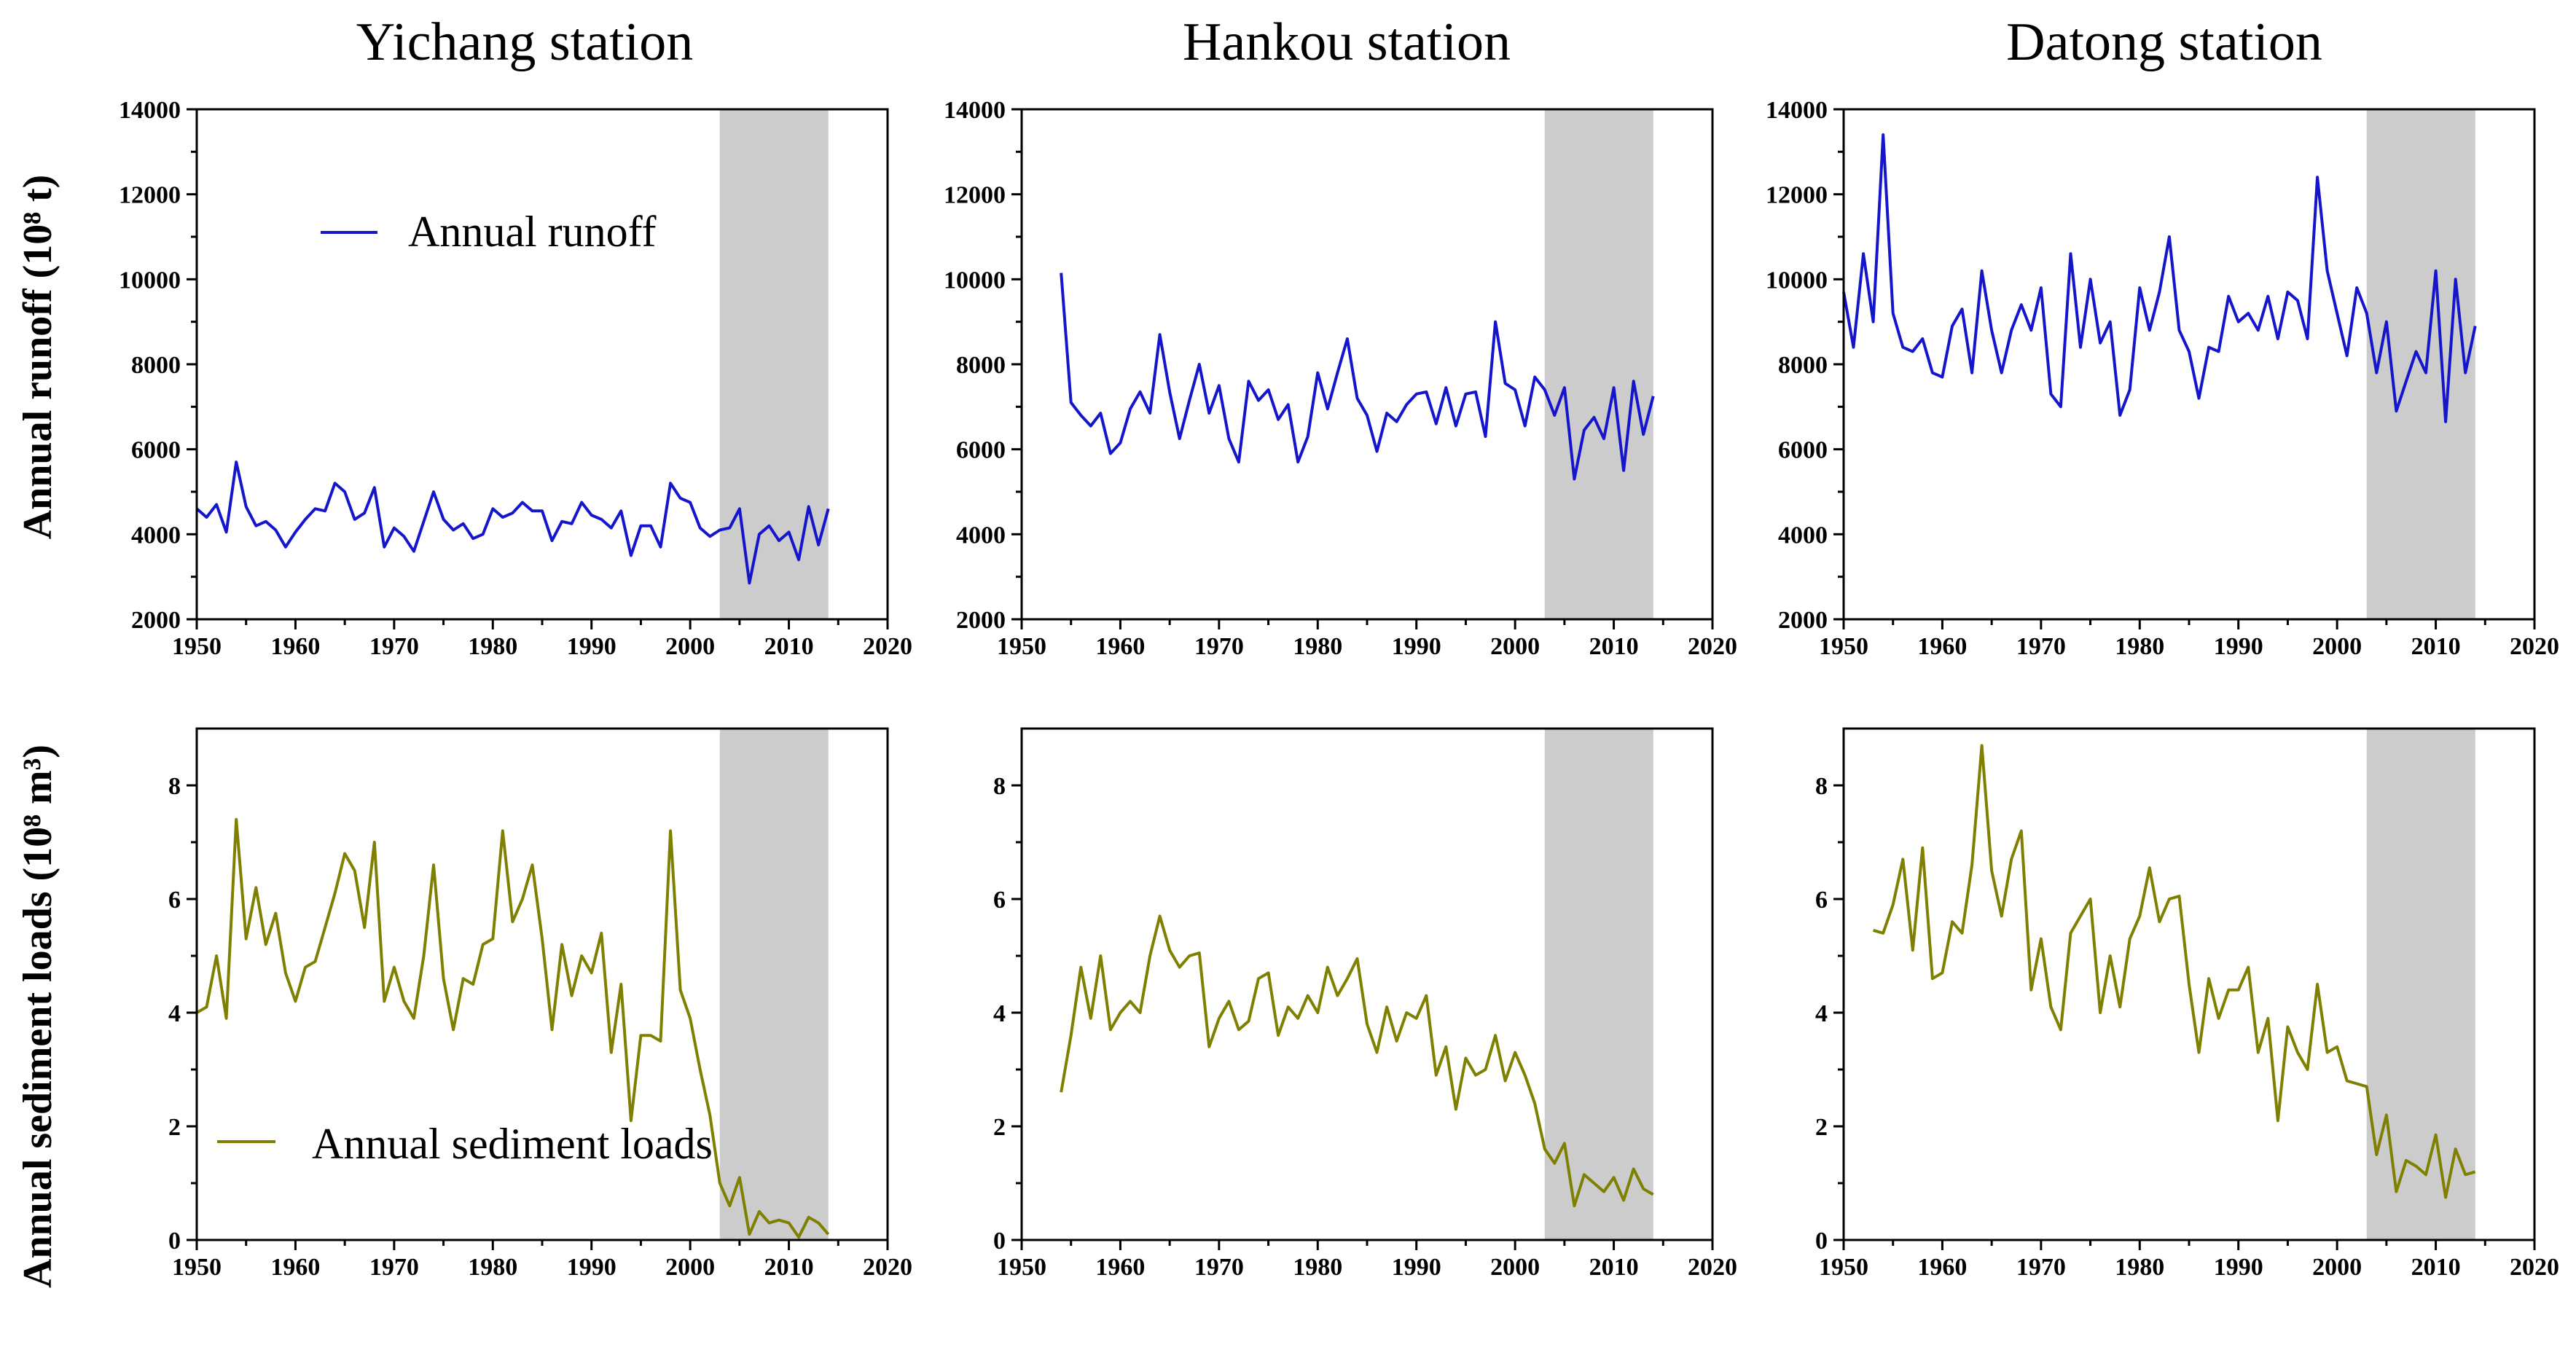  I want to click on datong-sediment-x-tick-label: 1970, so click(2041, 1267).